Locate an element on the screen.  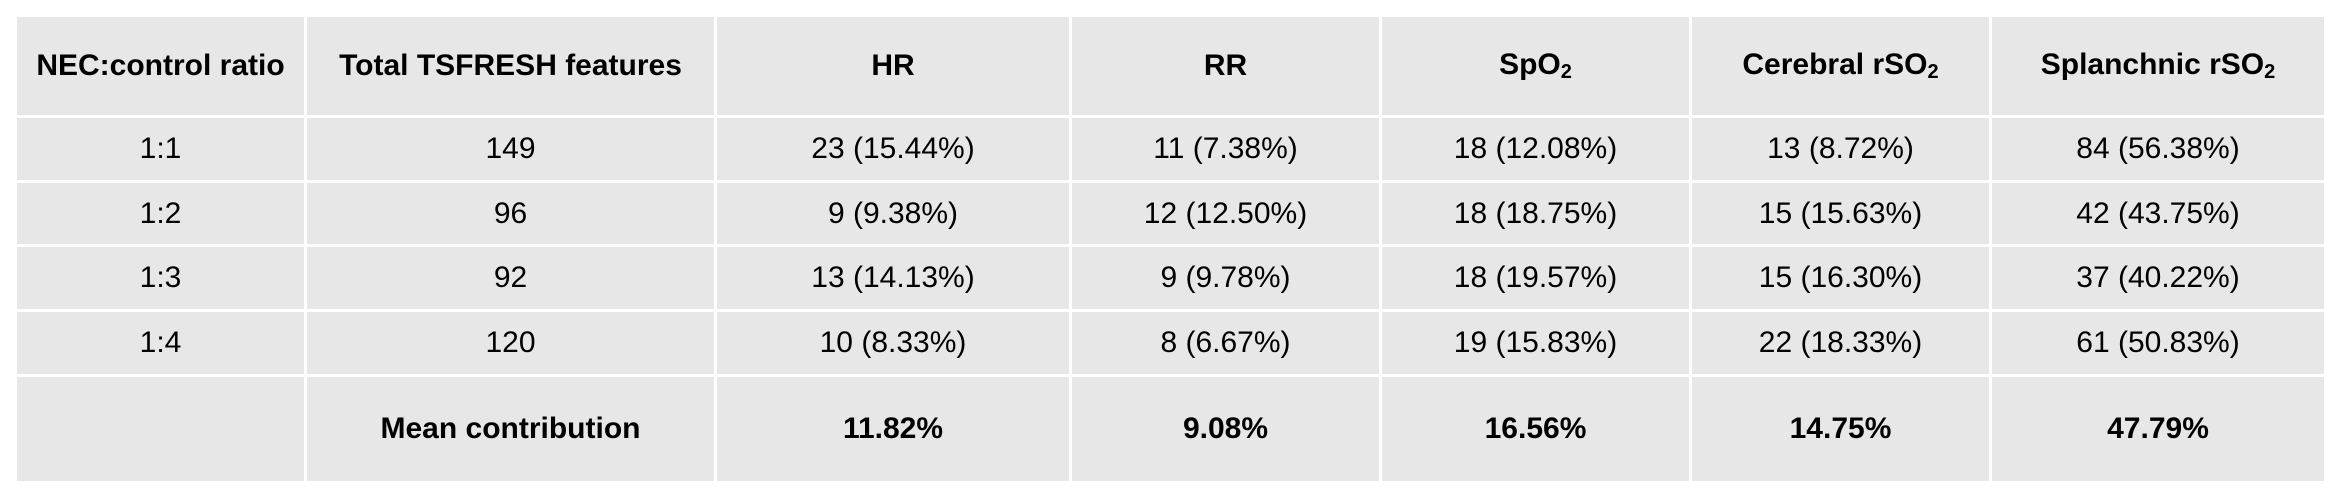
cell-total: 120 is located at coordinates (510, 343).